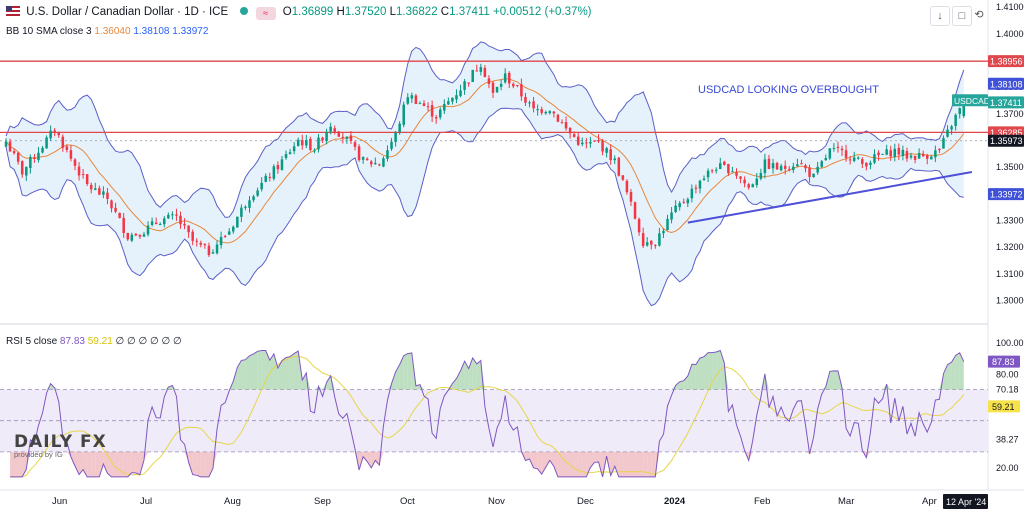 This screenshot has width=1024, height=510. Describe the element at coordinates (232, 501) in the screenshot. I see `time-tick-label: Aug` at that location.